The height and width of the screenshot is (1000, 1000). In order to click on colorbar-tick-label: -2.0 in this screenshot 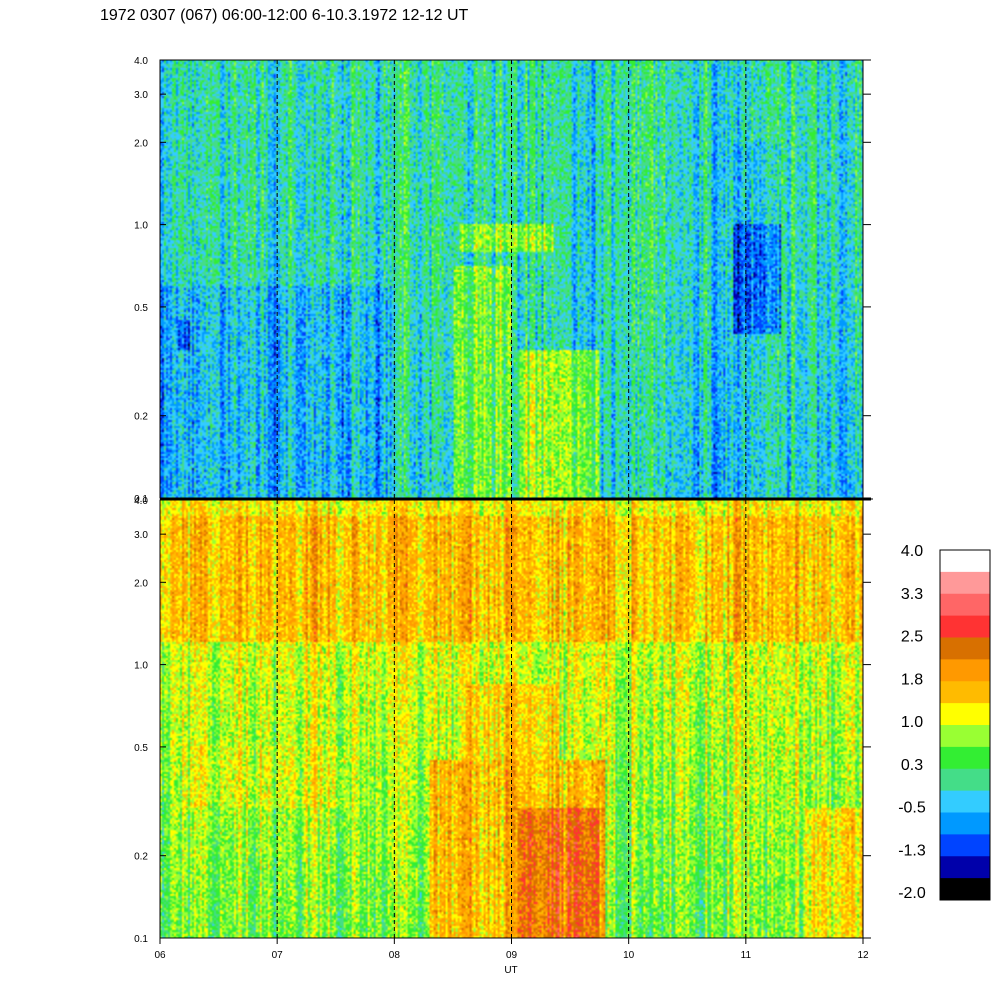, I will do `click(912, 893)`.